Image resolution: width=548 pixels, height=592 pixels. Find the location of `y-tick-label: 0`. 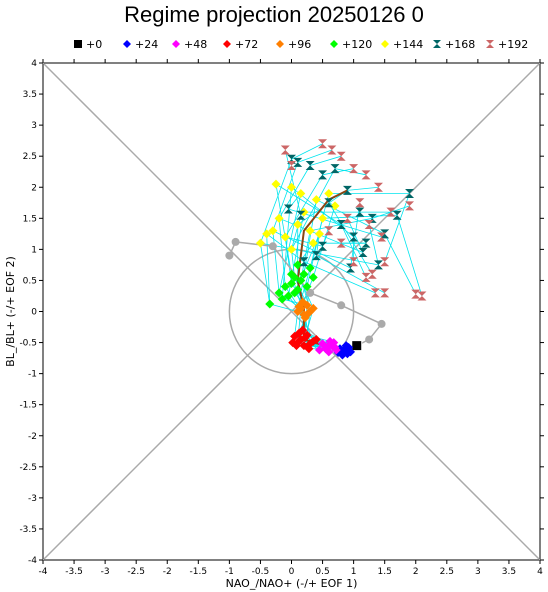

y-tick-label: 0 is located at coordinates (34, 313).